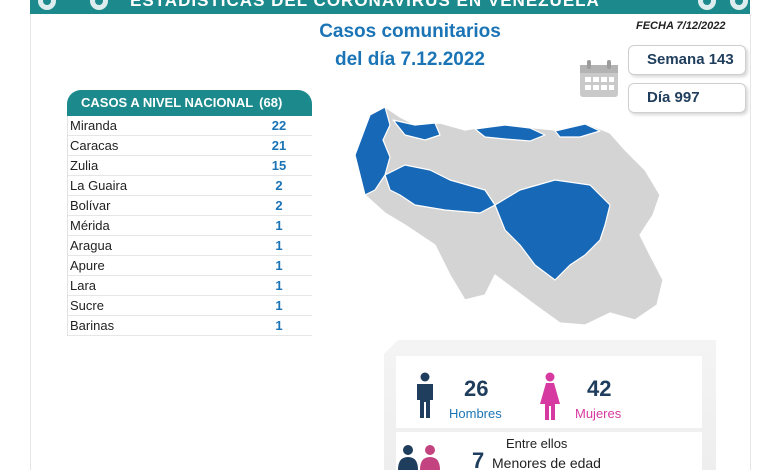  Describe the element at coordinates (87, 265) in the screenshot. I see `state-name: Apure` at that location.